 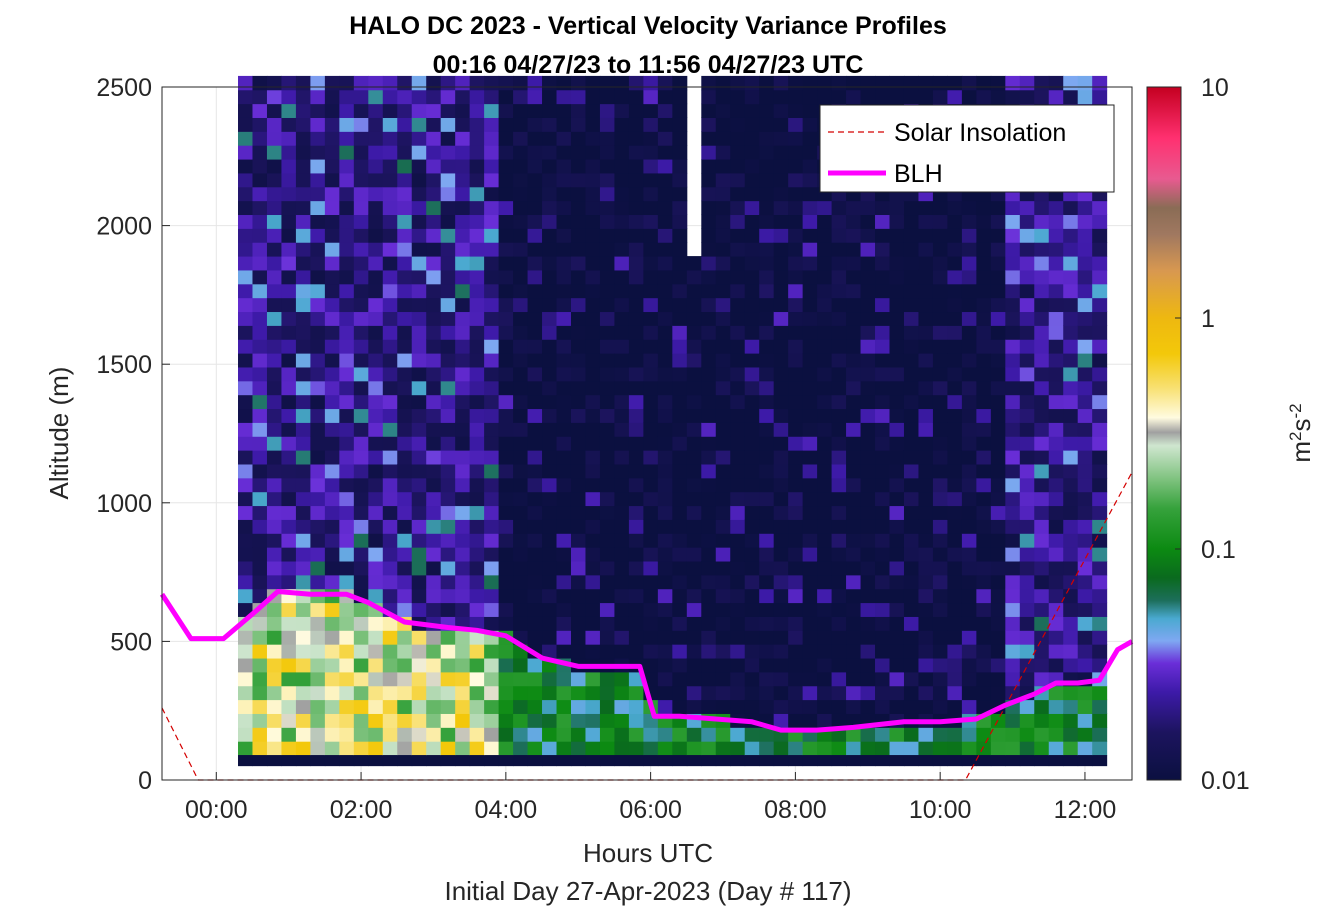 I want to click on x-axis-ticks: 00:00 02:00 04:00 06:00 08:00 10:00 12:00, so click(x=650, y=798).